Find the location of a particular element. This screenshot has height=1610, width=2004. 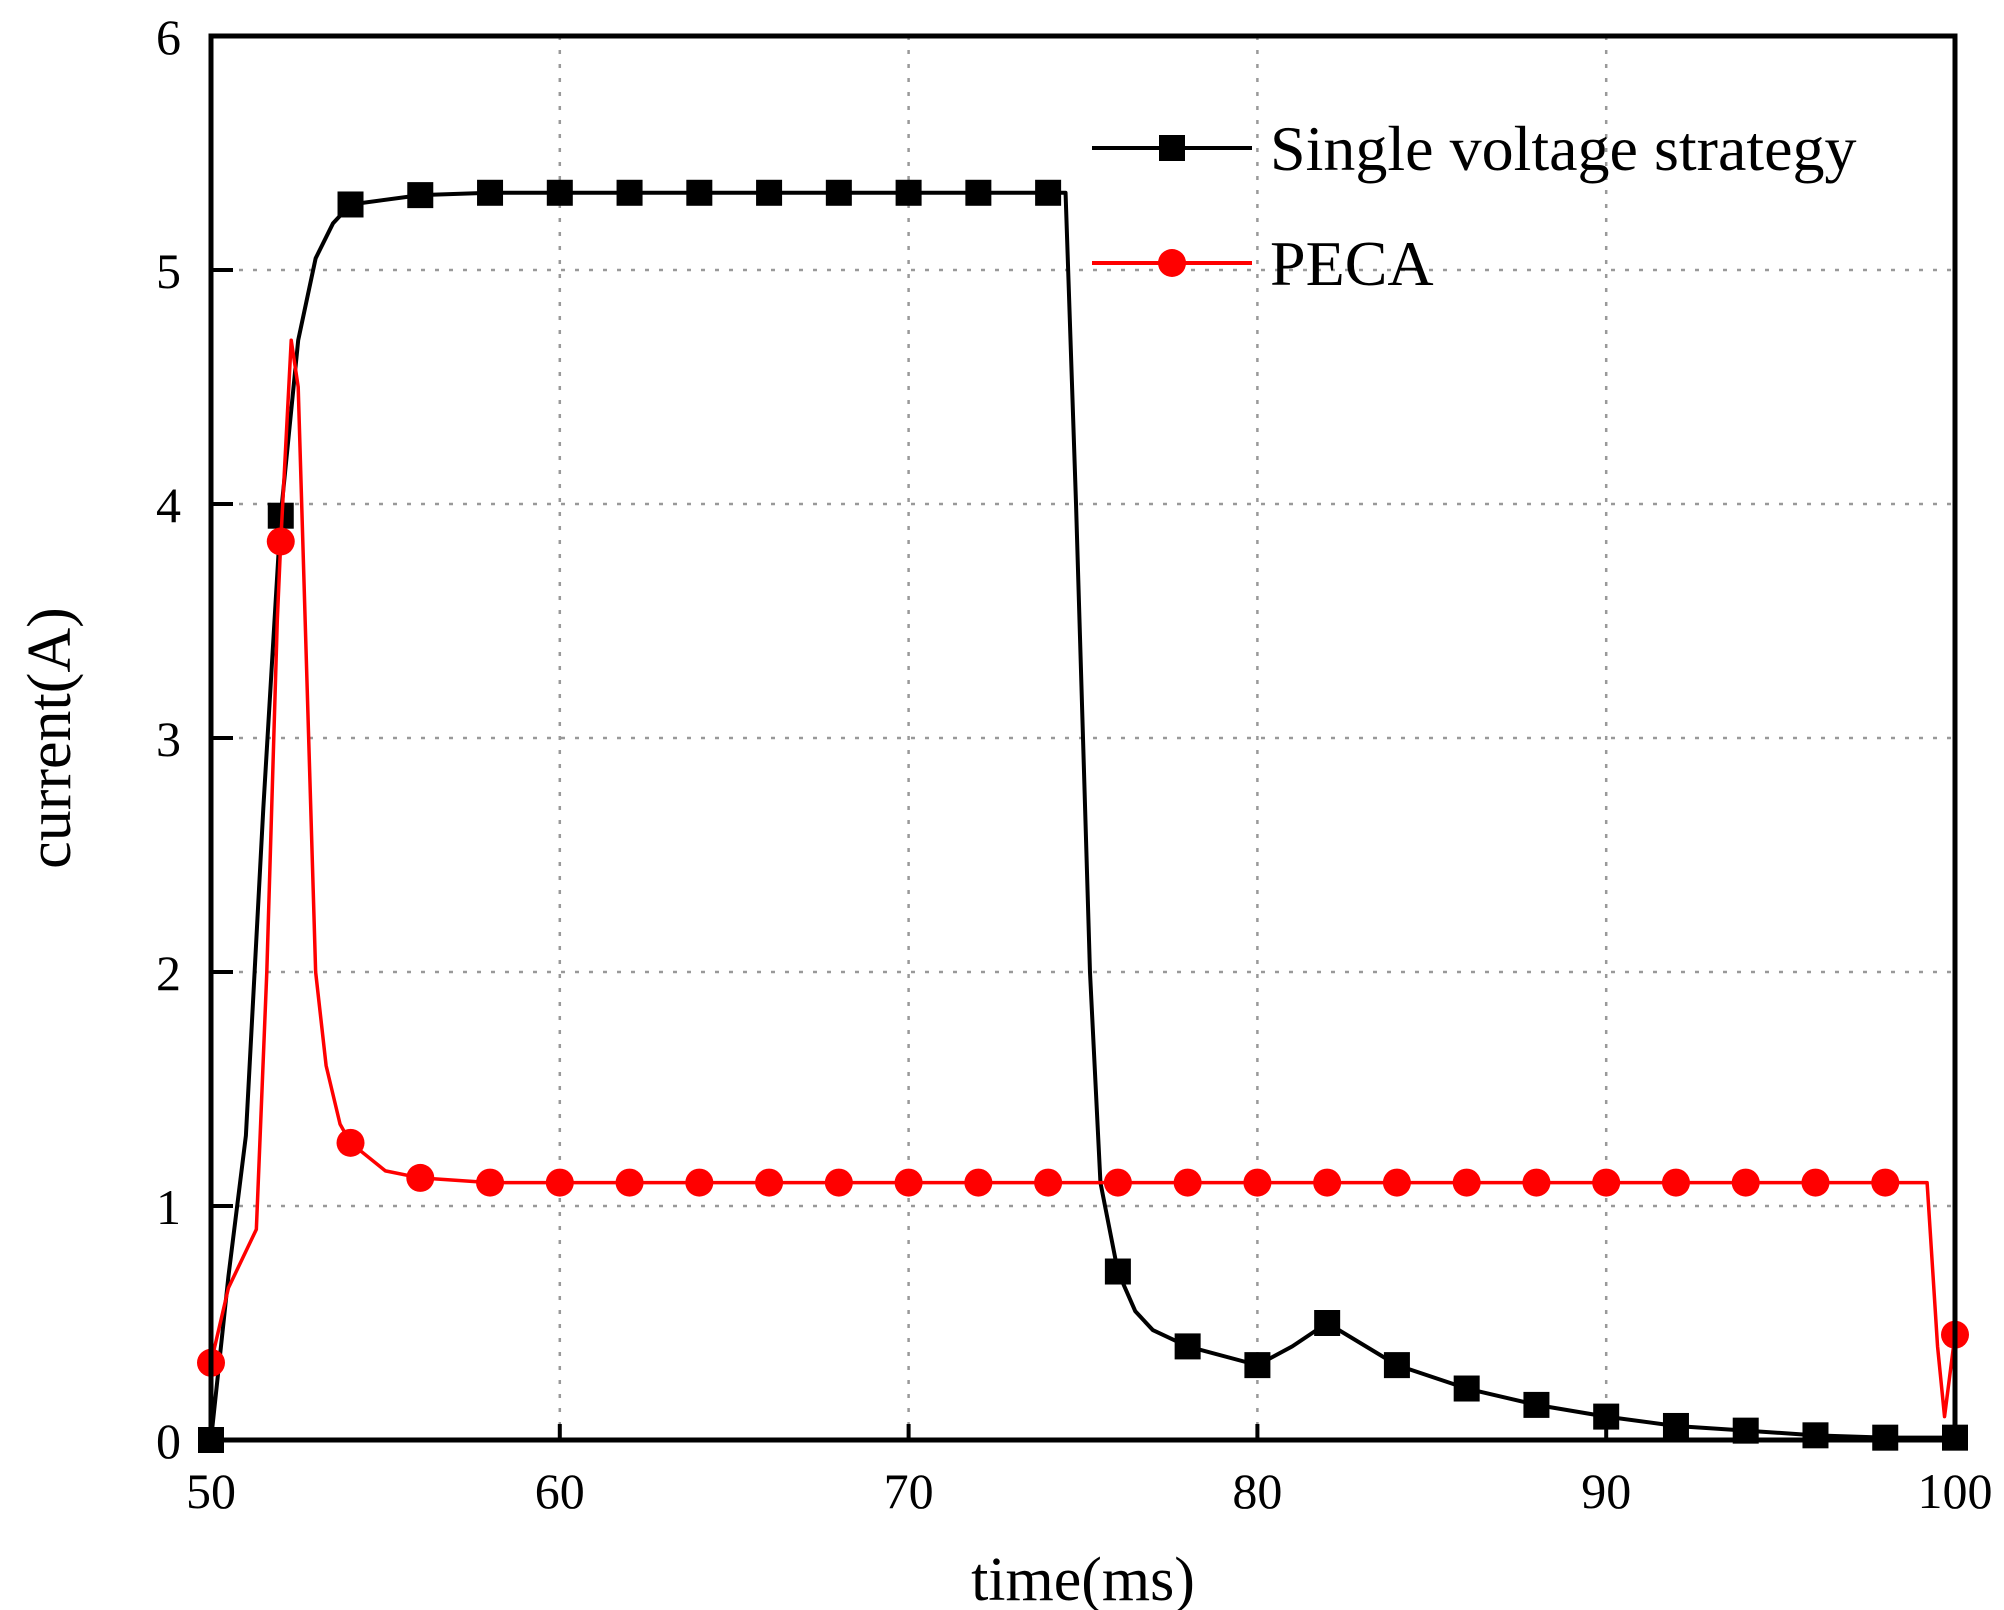

legend-entry: PECA is located at coordinates (1263, 263).